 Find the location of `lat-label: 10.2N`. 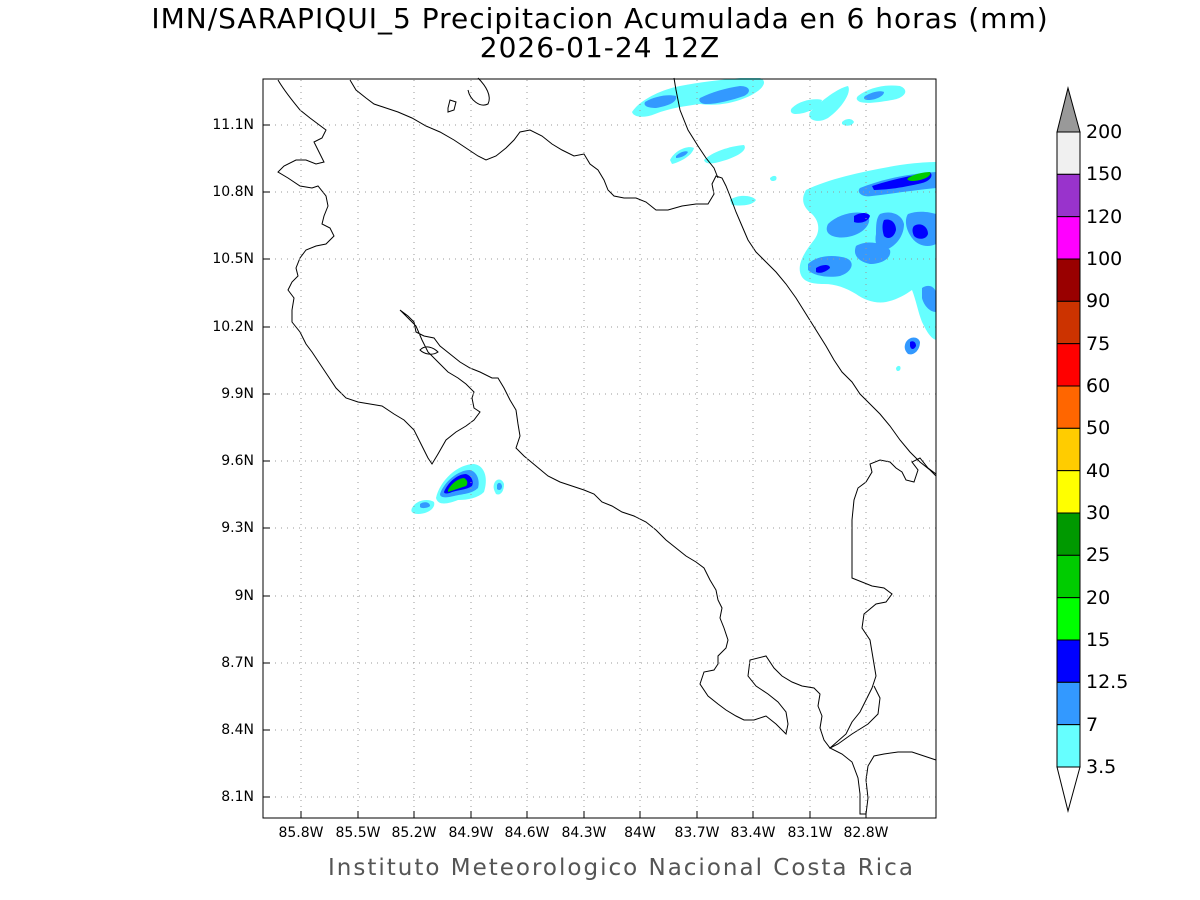

lat-label: 10.2N is located at coordinates (233, 327).